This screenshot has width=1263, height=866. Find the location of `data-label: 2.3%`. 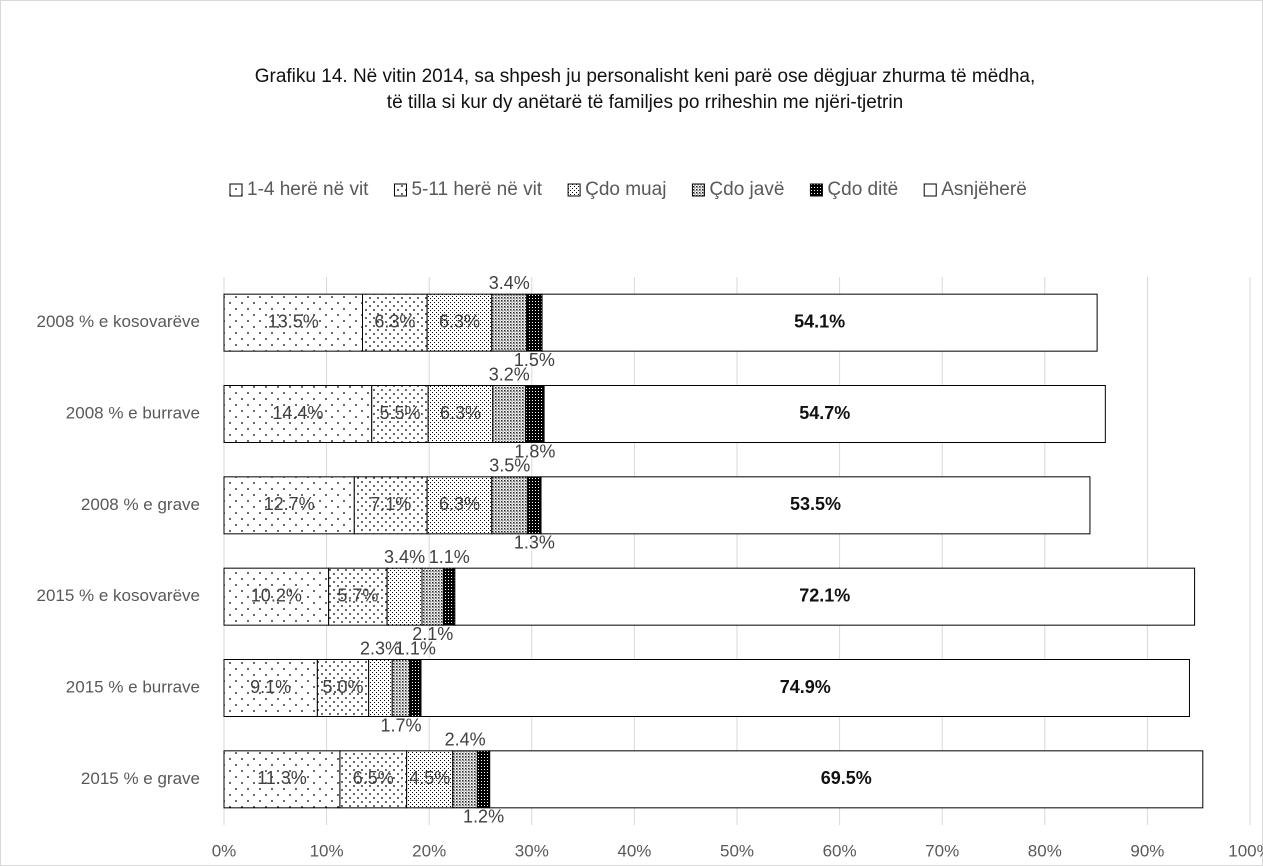

data-label: 2.3% is located at coordinates (380, 648).